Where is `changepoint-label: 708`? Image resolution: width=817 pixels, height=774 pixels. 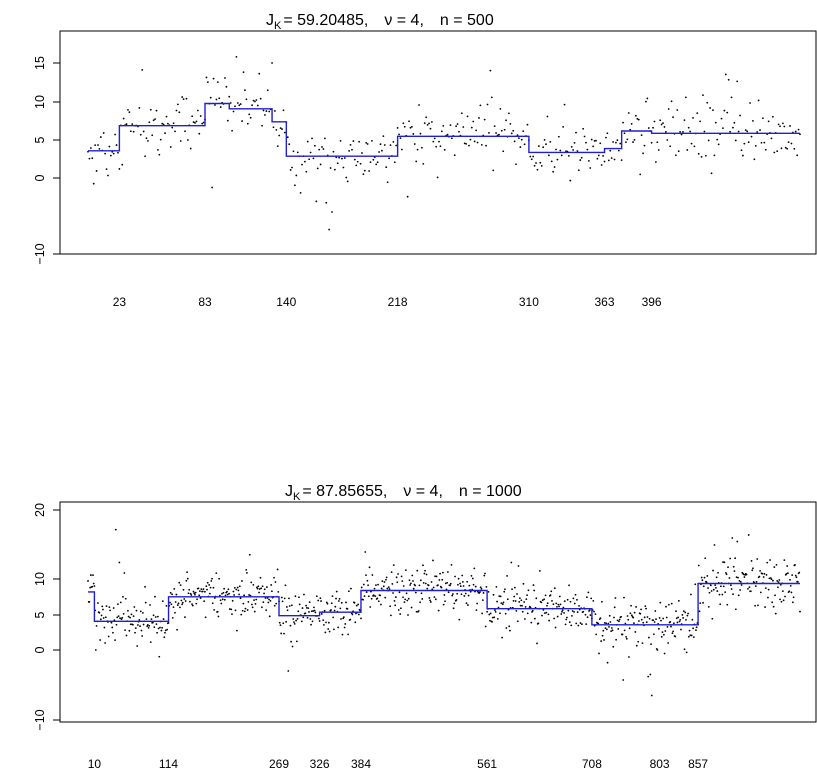 changepoint-label: 708 is located at coordinates (592, 764).